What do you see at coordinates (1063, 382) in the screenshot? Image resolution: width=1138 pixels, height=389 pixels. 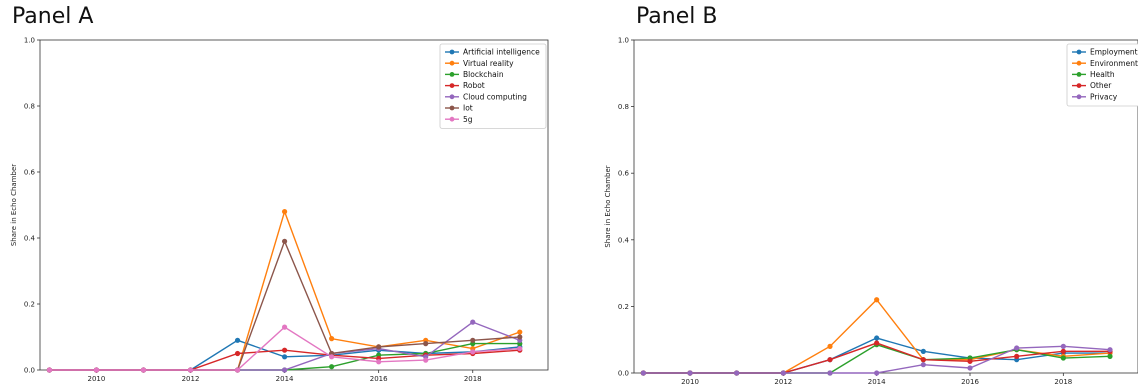 I see `x-tick-label: 2018` at bounding box center [1063, 382].